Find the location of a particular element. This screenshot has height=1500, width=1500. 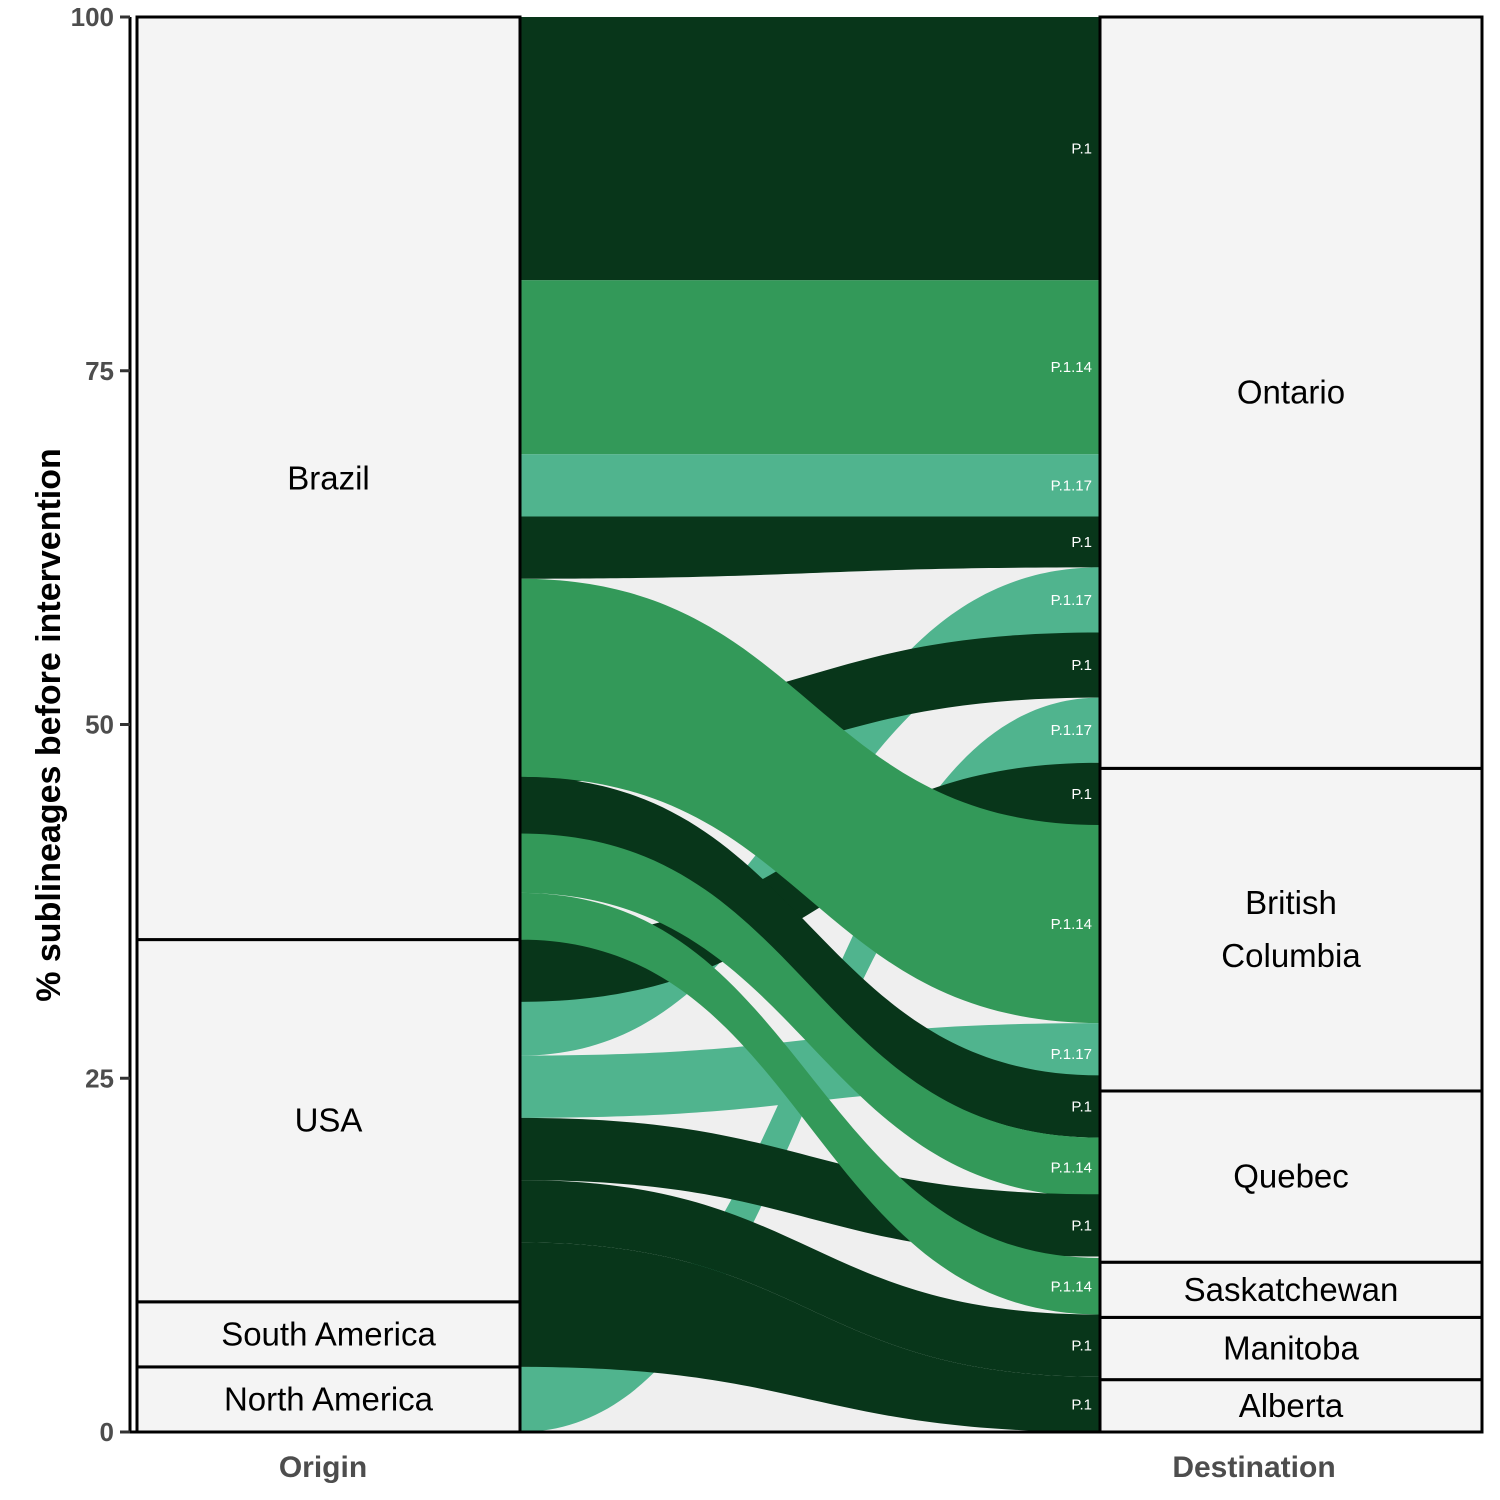

destination-stratum-label-2: Saskatchewan is located at coordinates (1291, 1289).